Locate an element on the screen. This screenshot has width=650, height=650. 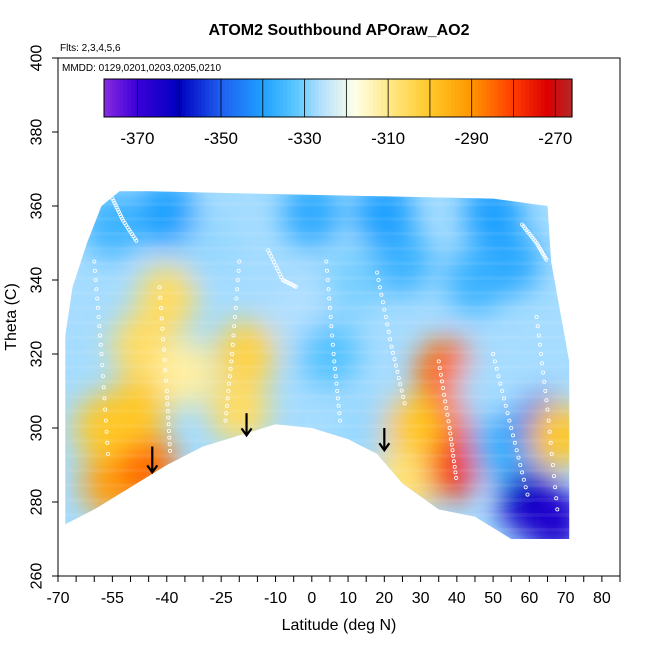
y-tick-label: 340 is located at coordinates (37, 280).